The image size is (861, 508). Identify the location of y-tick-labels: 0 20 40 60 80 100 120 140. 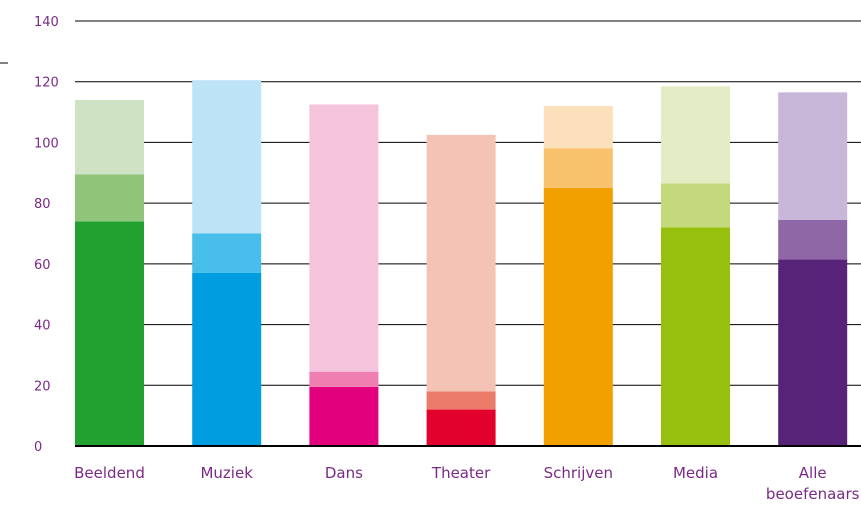
(46, 235).